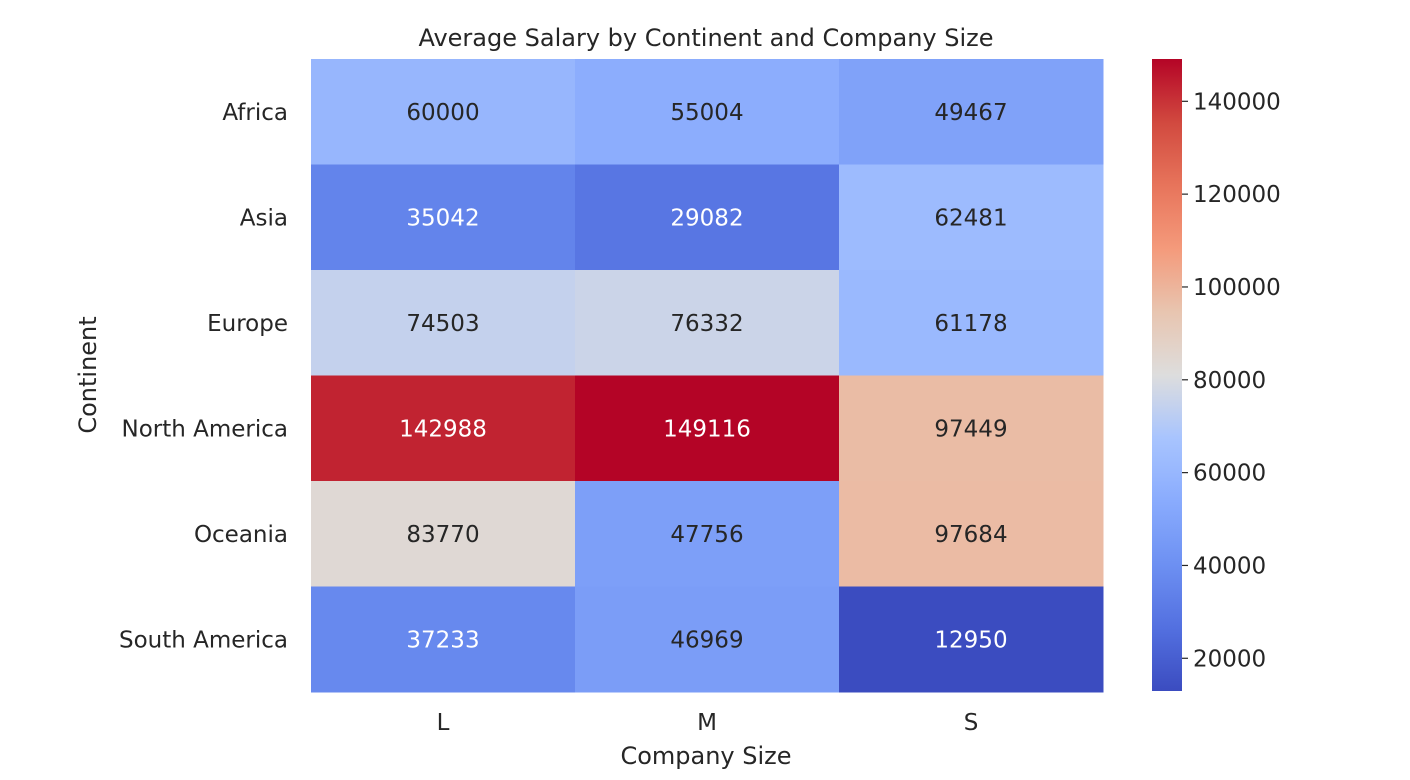 This screenshot has height=780, width=1410. What do you see at coordinates (88, 374) in the screenshot?
I see `y-axis-label: Continent` at bounding box center [88, 374].